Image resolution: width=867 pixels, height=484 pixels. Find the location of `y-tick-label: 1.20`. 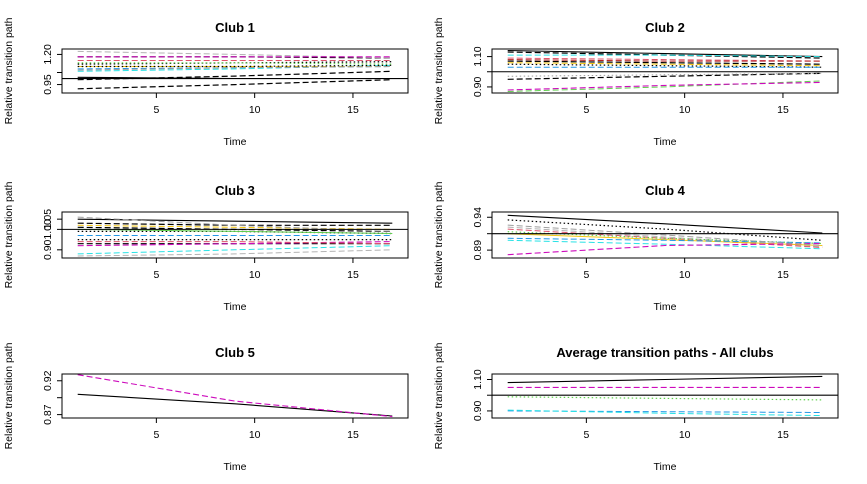

y-tick-label: 1.20 is located at coordinates (48, 54).